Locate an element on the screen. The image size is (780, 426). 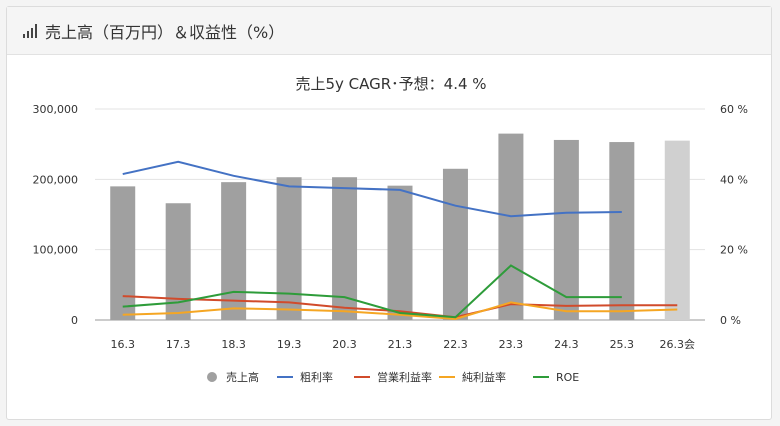
x-tick-label: 20.3 is located at coordinates (344, 344).